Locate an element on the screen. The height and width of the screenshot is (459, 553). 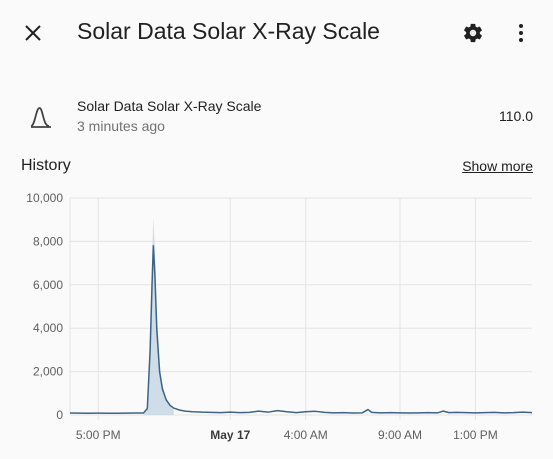
y-tick-label: 6,000 is located at coordinates (48, 285).